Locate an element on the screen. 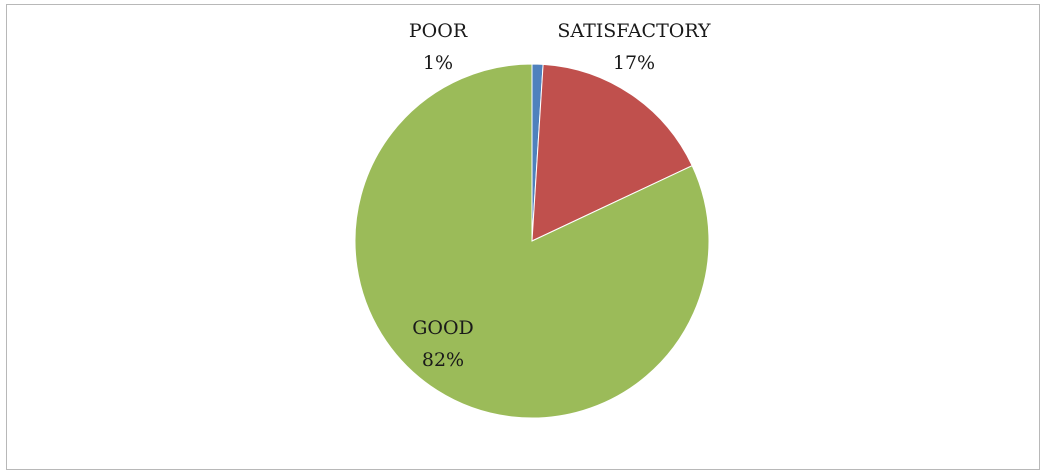 The image size is (1047, 476). label-poor-value: 1% is located at coordinates (438, 63).